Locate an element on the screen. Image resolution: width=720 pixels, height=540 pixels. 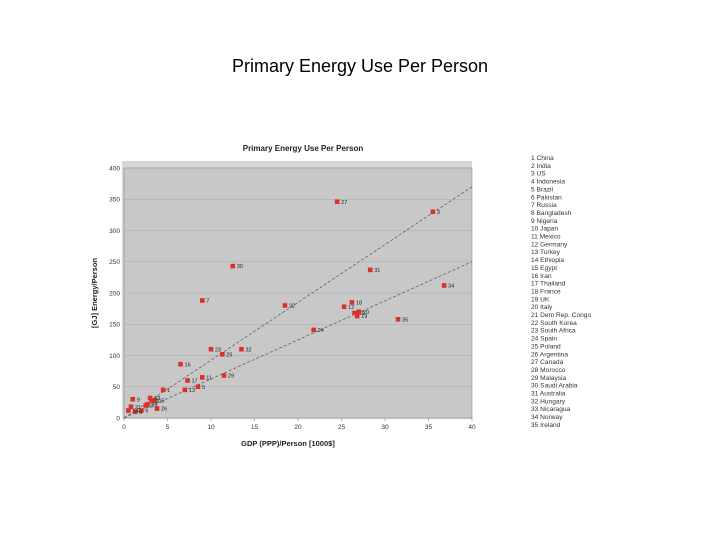
point-label: 19 is located at coordinates (364, 317).